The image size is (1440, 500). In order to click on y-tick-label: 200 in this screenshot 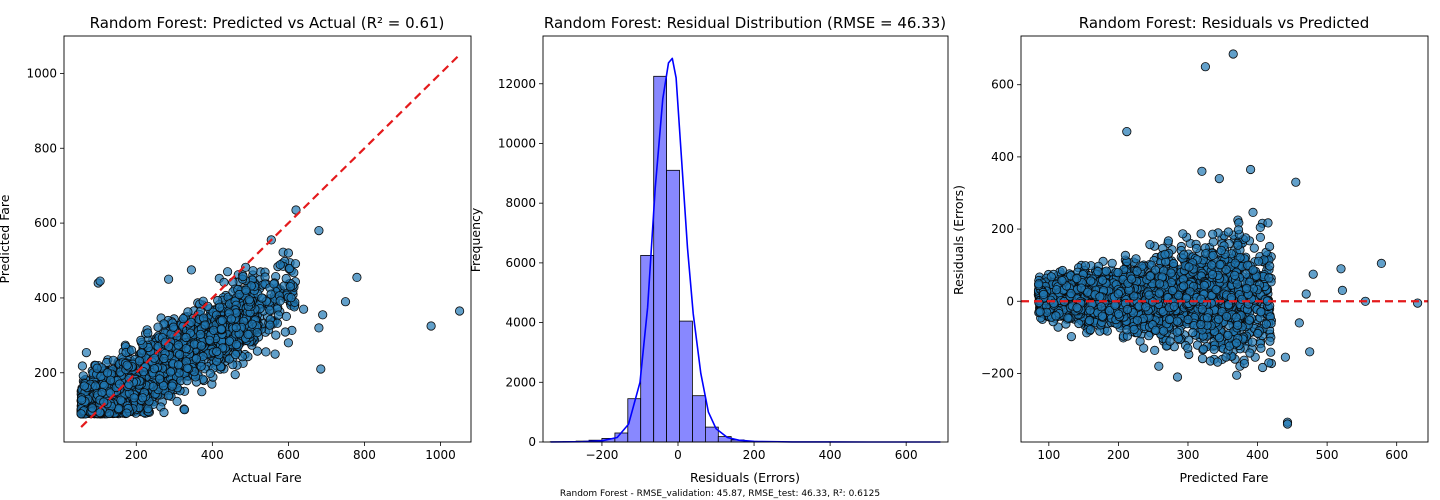, I will do `click(45, 373)`.